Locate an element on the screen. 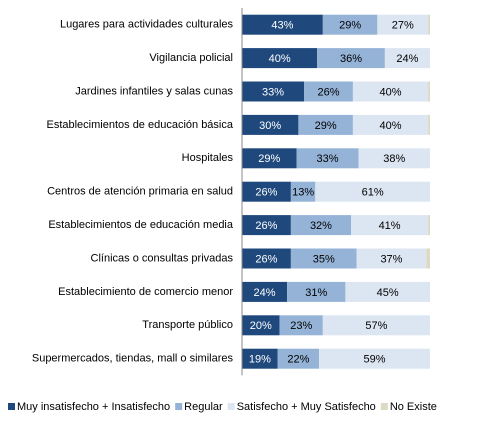 The height and width of the screenshot is (427, 494). data-label: 32% is located at coordinates (321, 226).